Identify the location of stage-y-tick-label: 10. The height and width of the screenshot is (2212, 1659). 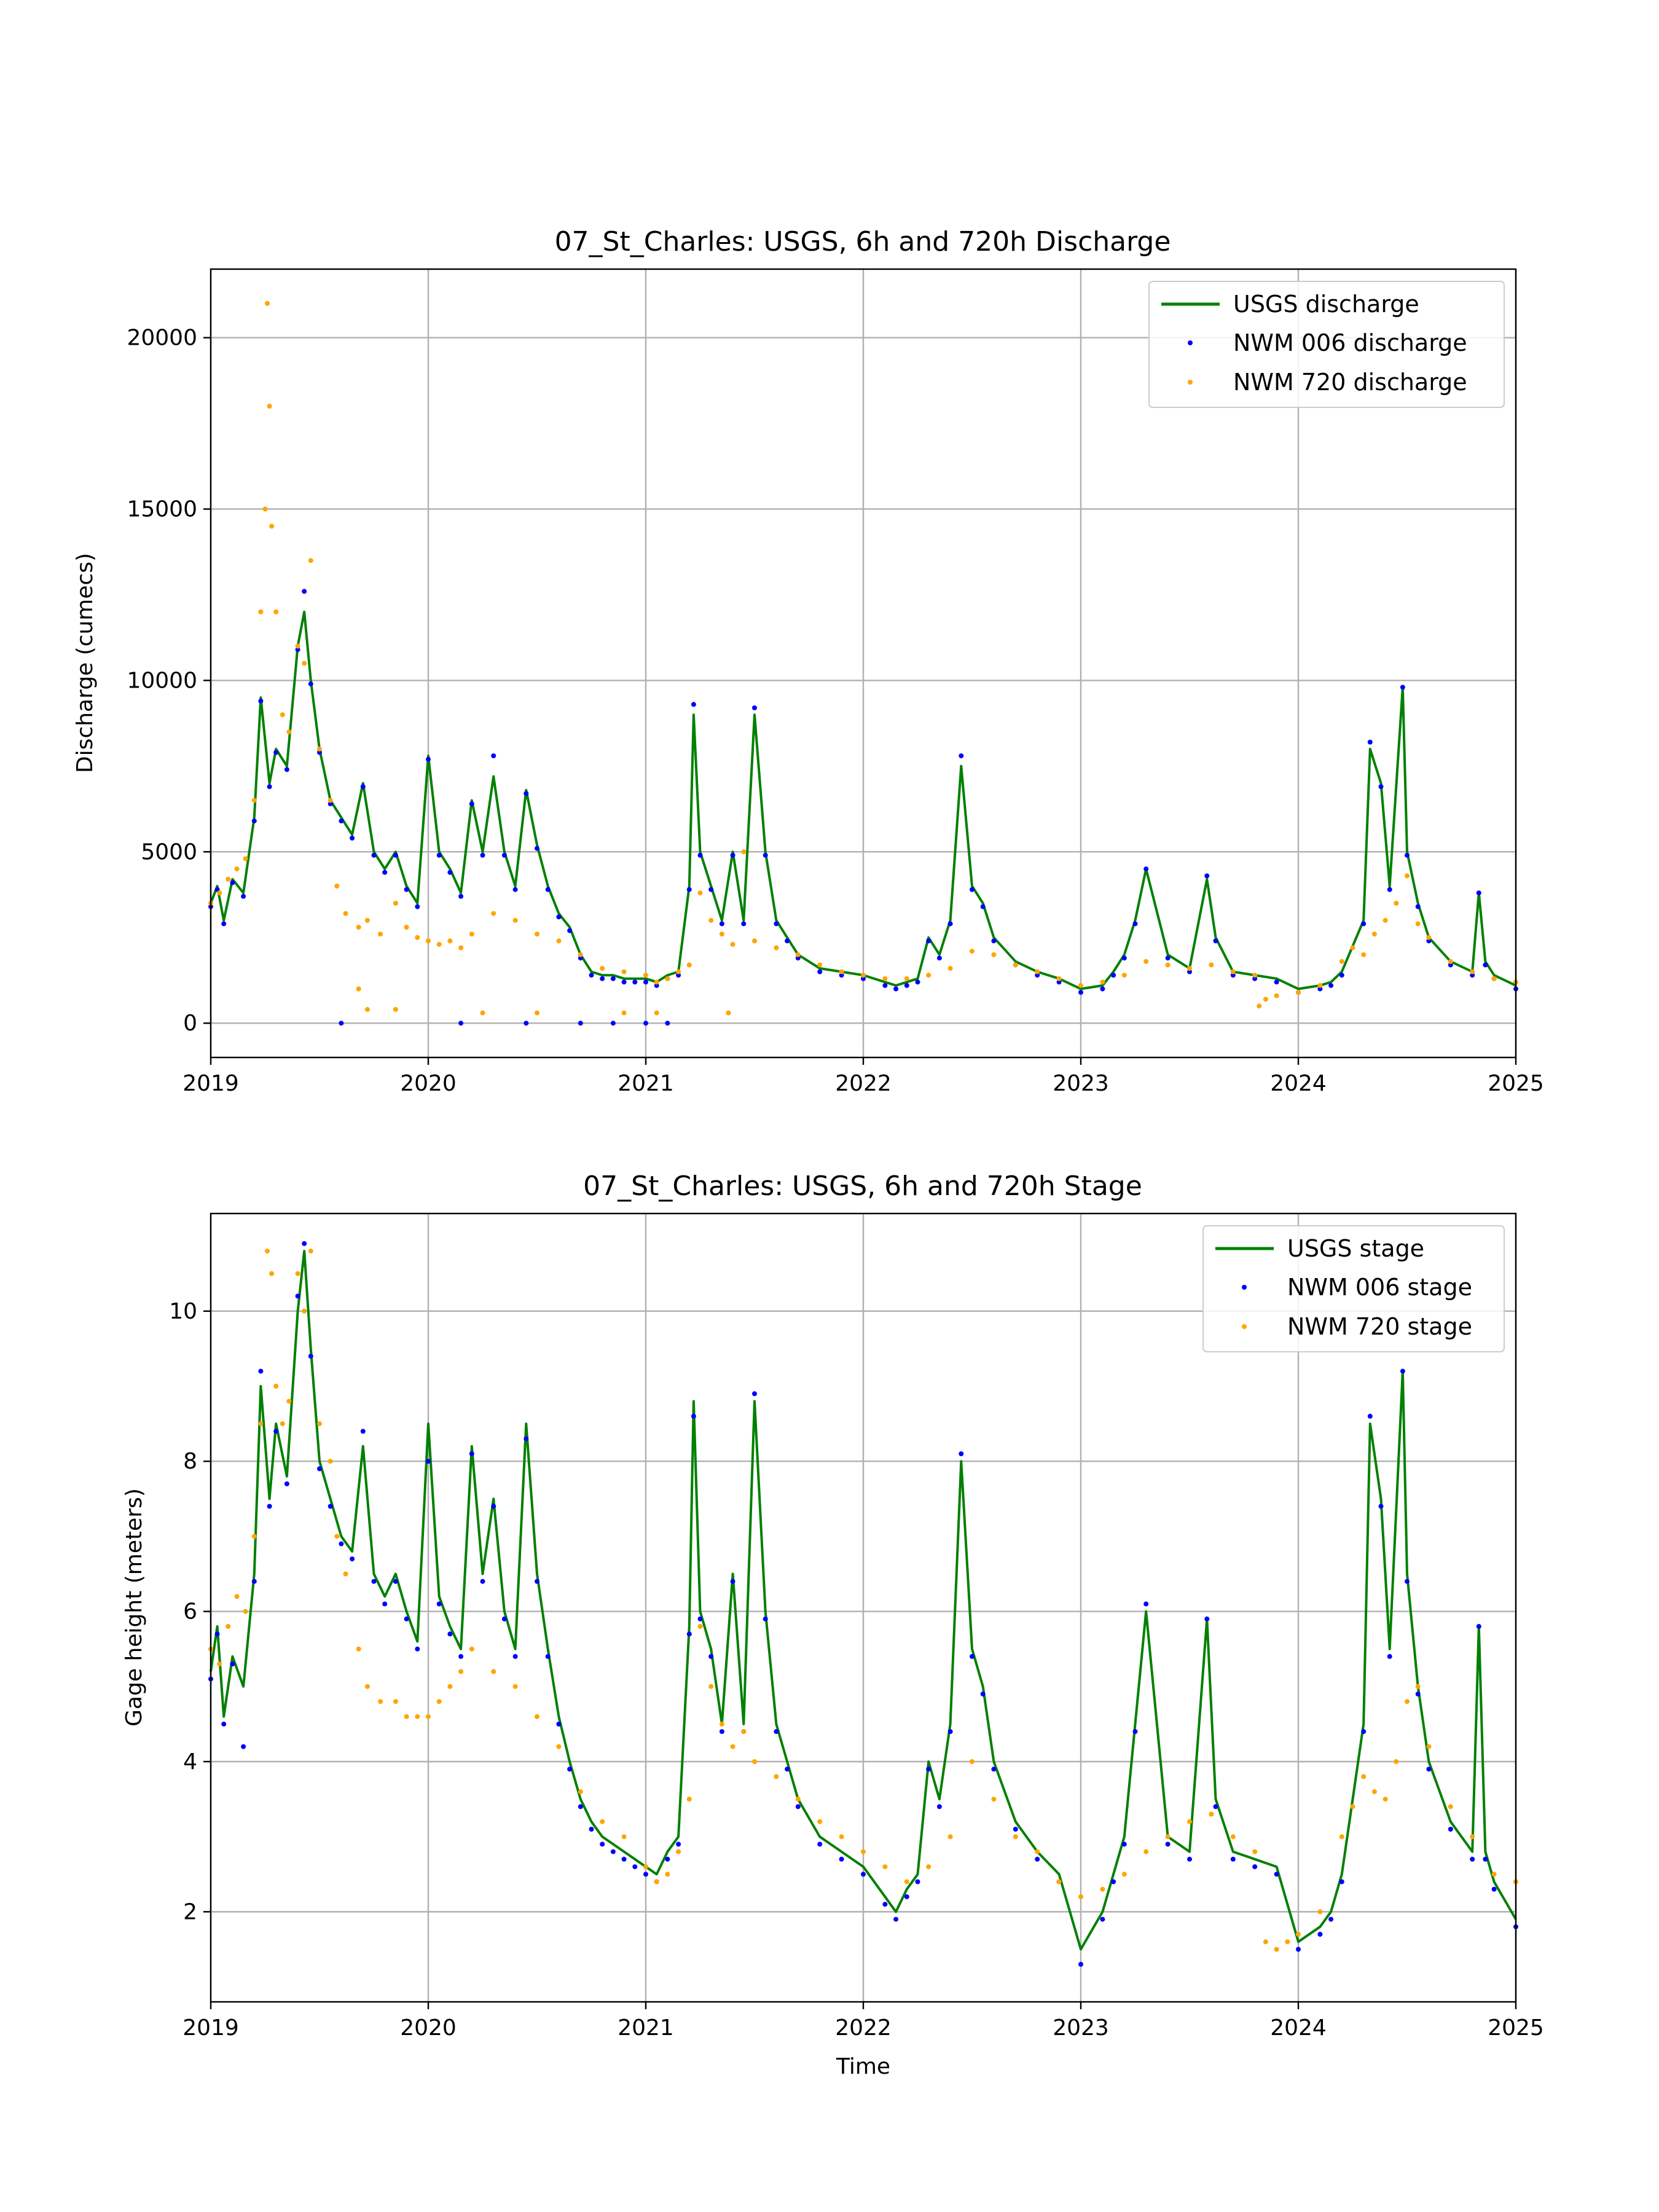
(183, 1311).